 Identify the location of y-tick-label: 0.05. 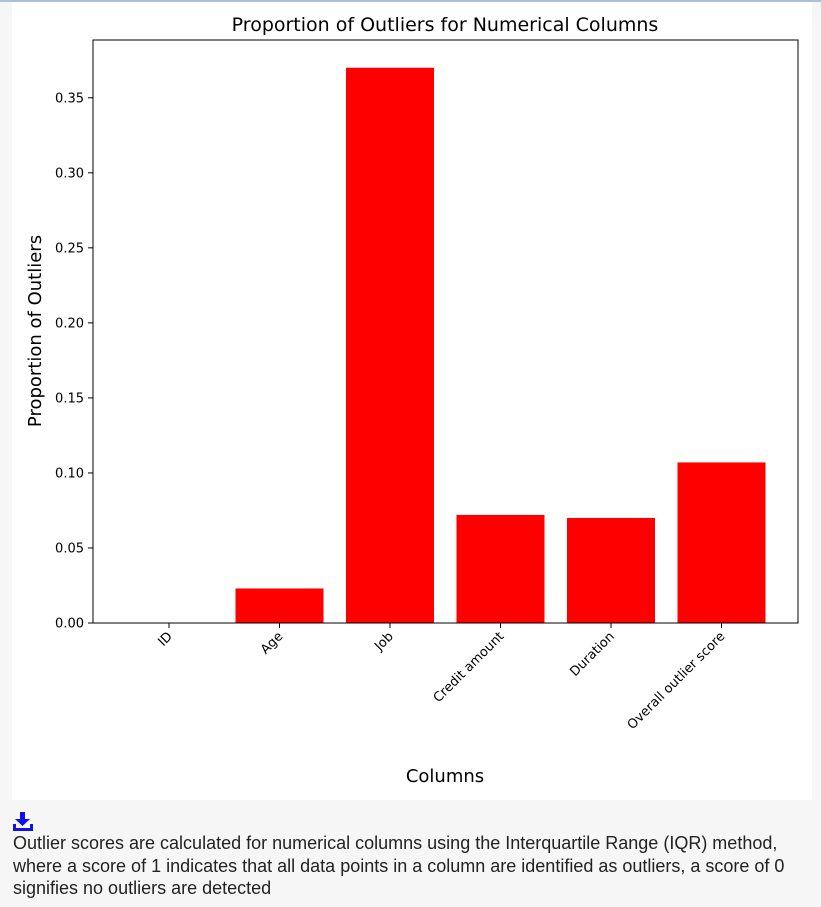
(69, 548).